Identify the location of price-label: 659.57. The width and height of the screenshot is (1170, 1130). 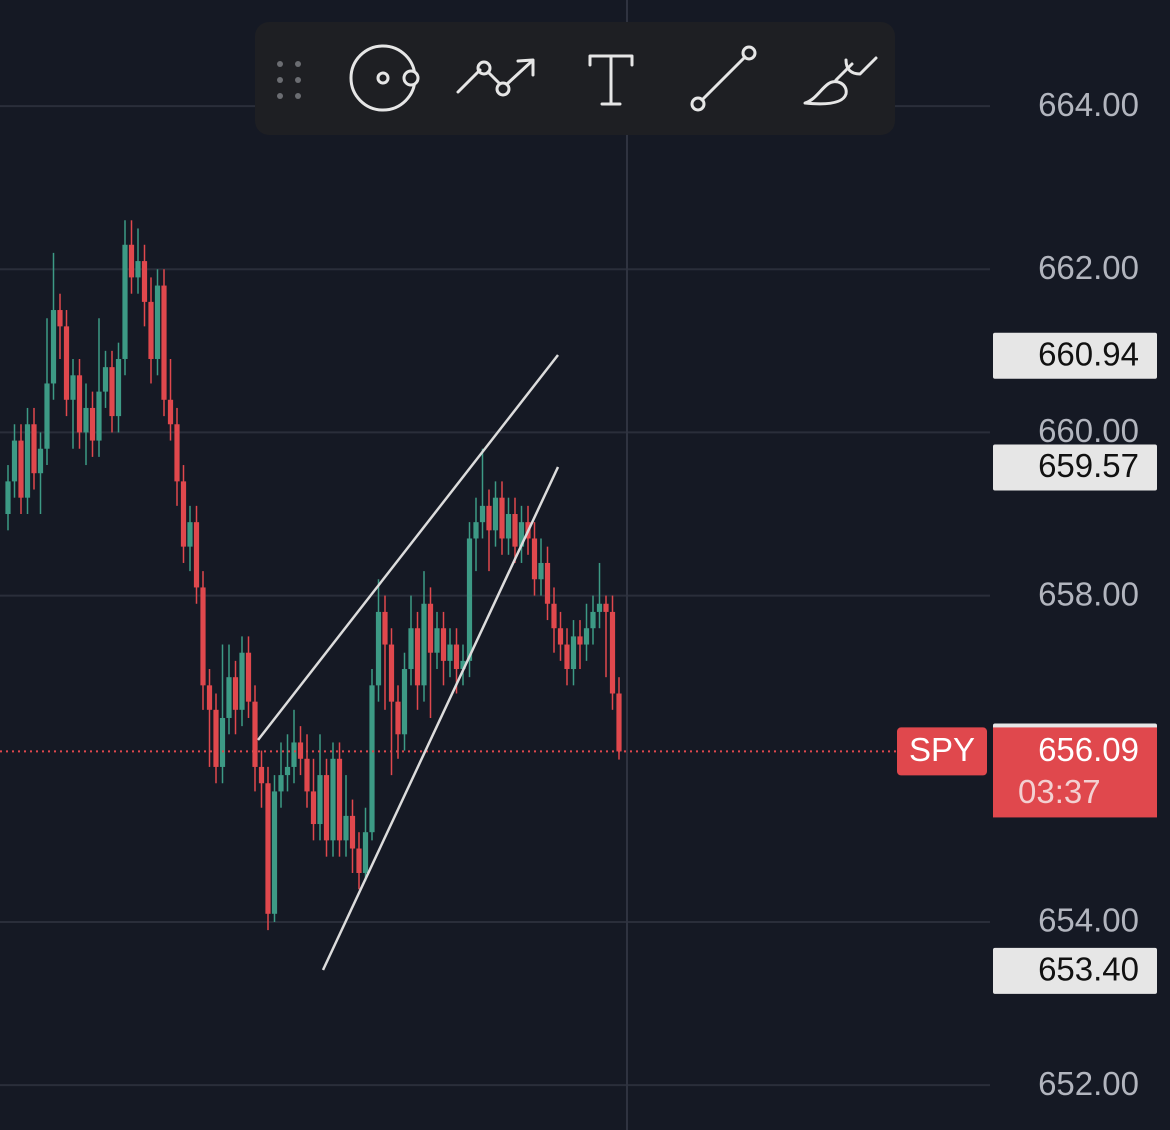
(1088, 465).